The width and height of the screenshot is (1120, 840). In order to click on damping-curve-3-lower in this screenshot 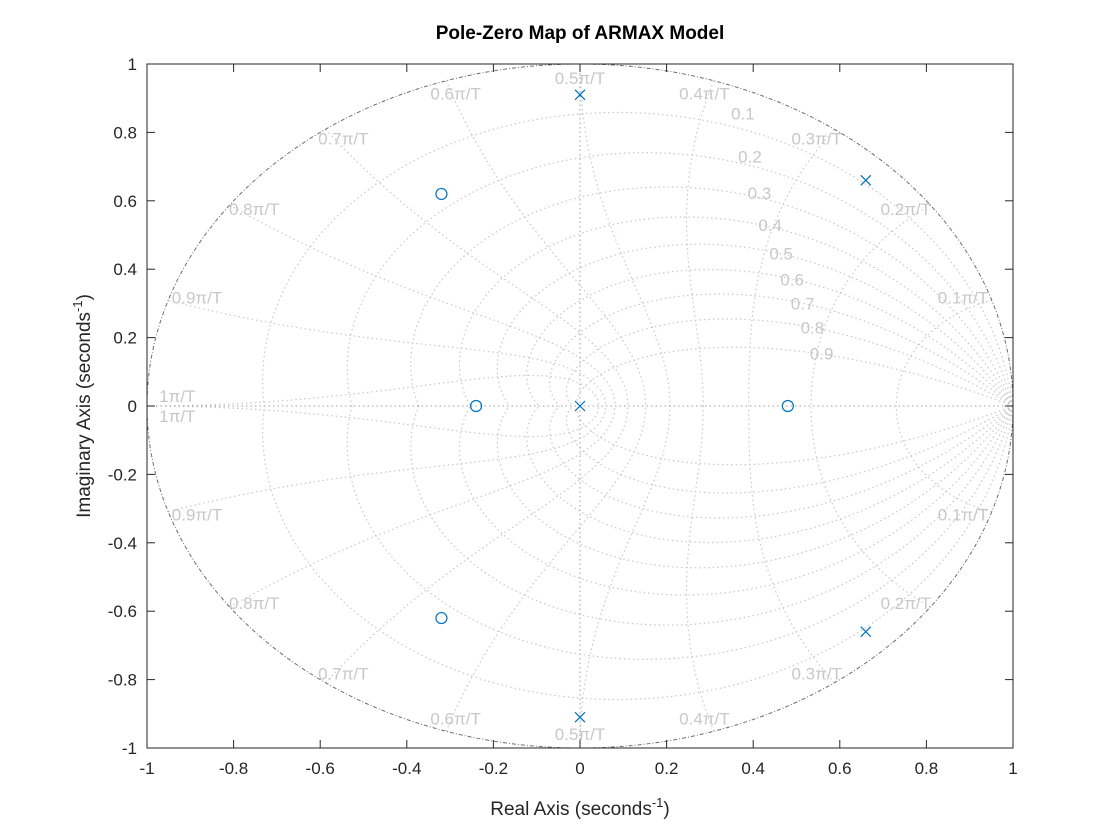, I will do `click(712, 515)`.